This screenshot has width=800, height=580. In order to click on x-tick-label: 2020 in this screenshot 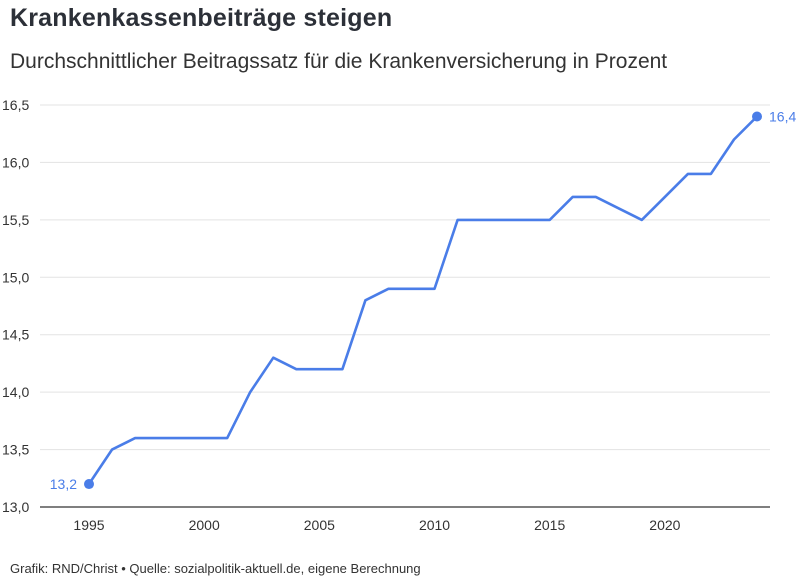, I will do `click(664, 525)`.